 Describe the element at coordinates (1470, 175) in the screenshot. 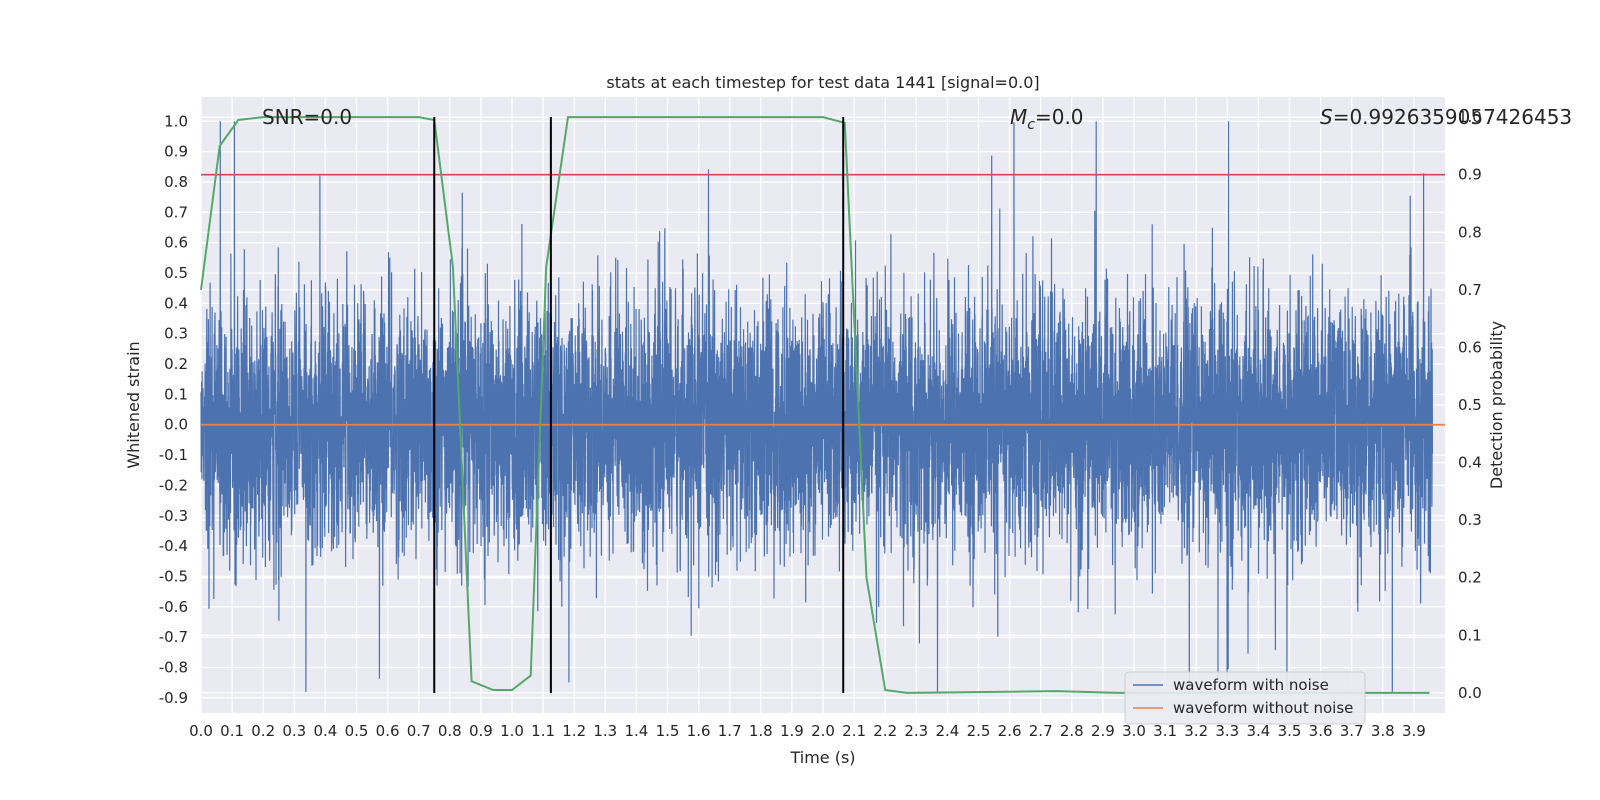

I see `y2-tick-label: 0.9` at that location.